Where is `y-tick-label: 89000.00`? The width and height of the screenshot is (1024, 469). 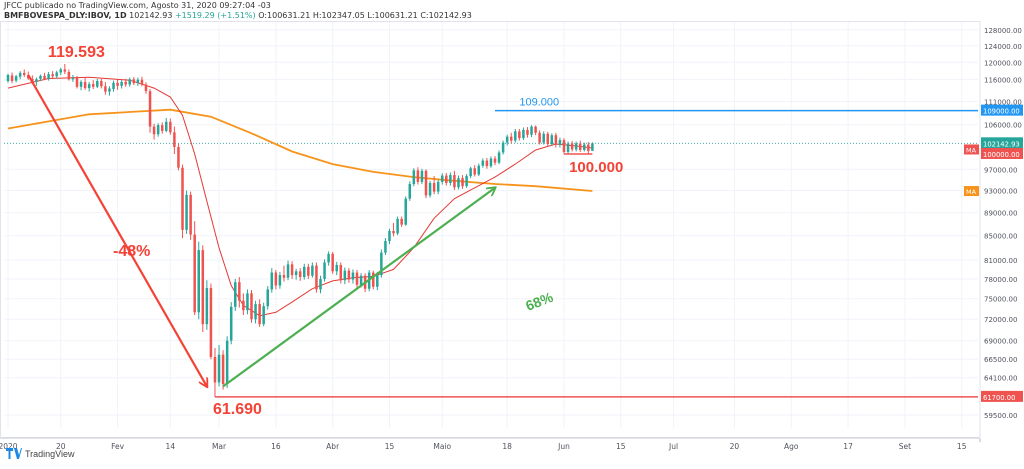
y-tick-label: 89000.00 is located at coordinates (1000, 214).